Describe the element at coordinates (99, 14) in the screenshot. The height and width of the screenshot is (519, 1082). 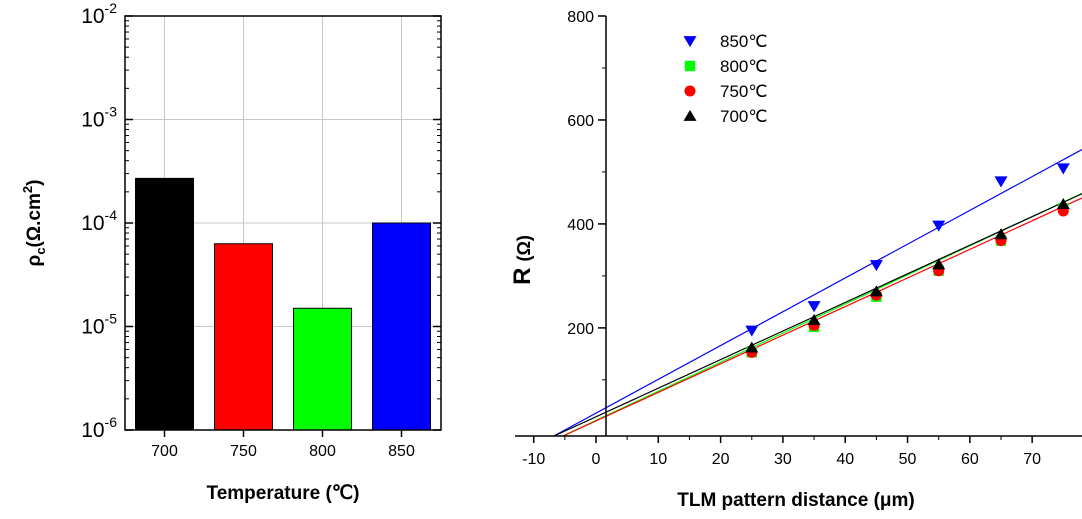
I see `y-tick-label: 10⁻²` at that location.